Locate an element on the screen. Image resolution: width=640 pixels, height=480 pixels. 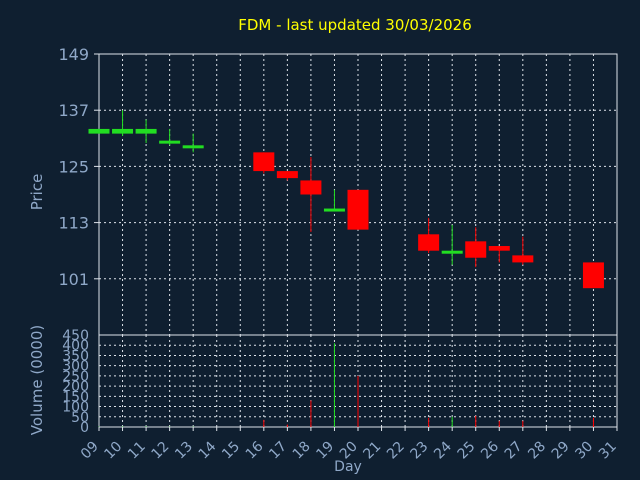
price-tick-label: 125 is located at coordinates (73, 166).